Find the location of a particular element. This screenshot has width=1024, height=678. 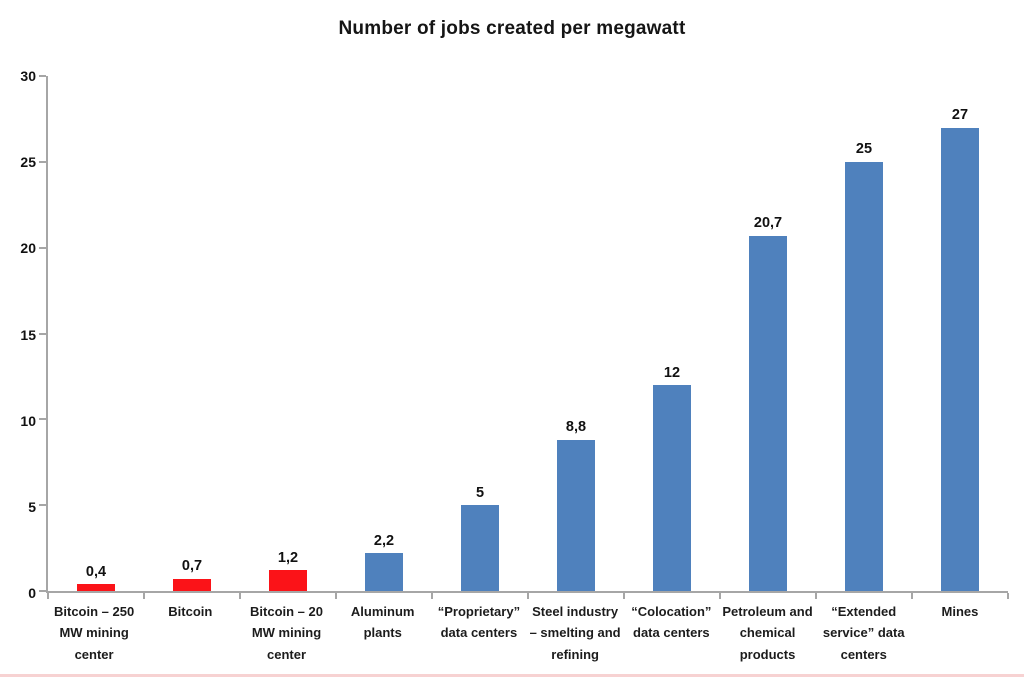

x-axis-label: Bitcoin – 20 MW mining center is located at coordinates (286, 633).